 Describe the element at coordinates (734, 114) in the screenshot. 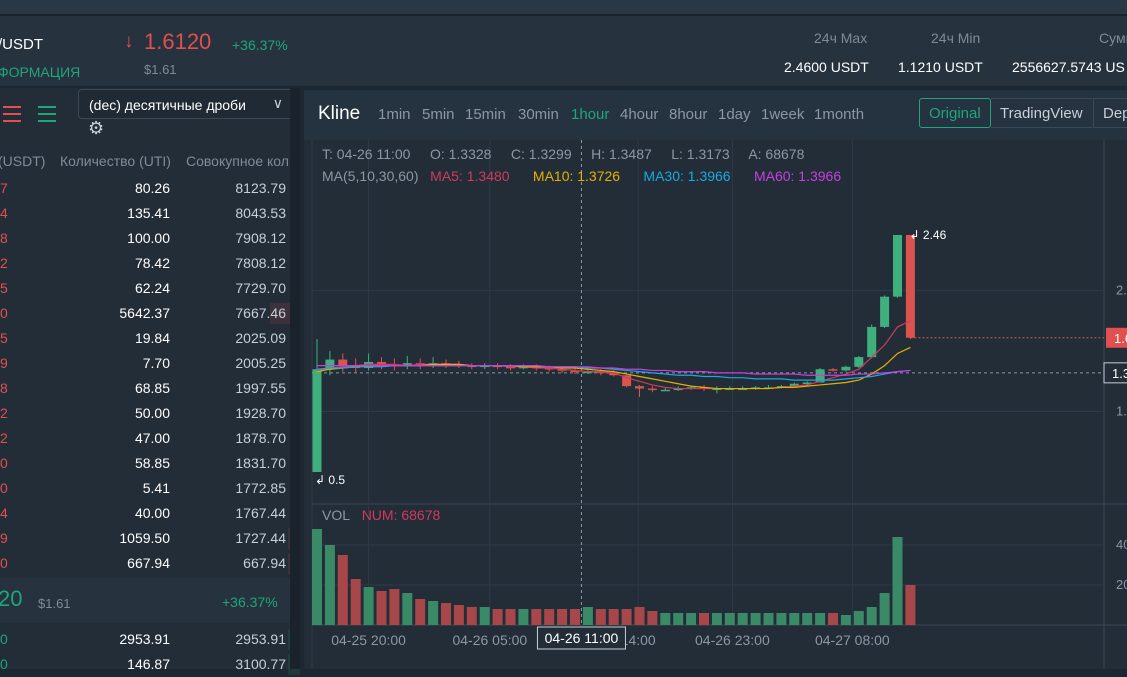

I see `tf-1day: 1day` at that location.